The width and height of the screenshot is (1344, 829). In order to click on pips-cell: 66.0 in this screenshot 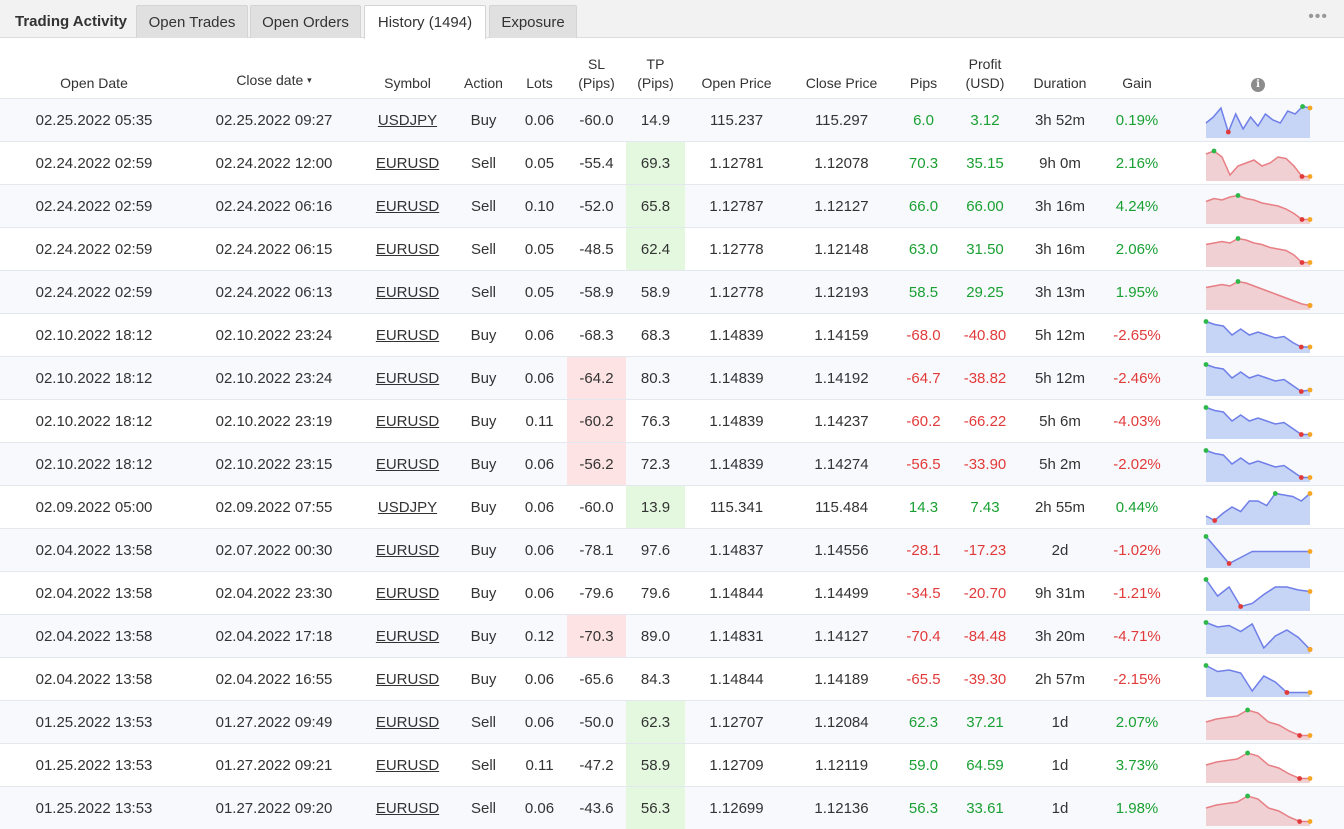, I will do `click(923, 206)`.